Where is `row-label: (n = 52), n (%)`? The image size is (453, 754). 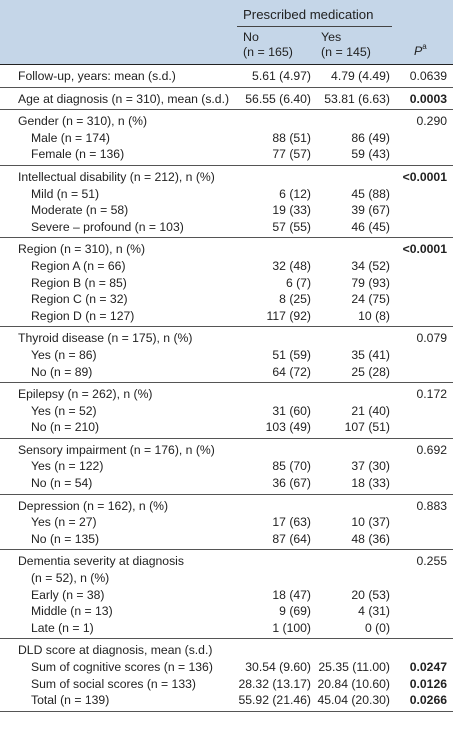 row-label: (n = 52), n (%) is located at coordinates (70, 578).